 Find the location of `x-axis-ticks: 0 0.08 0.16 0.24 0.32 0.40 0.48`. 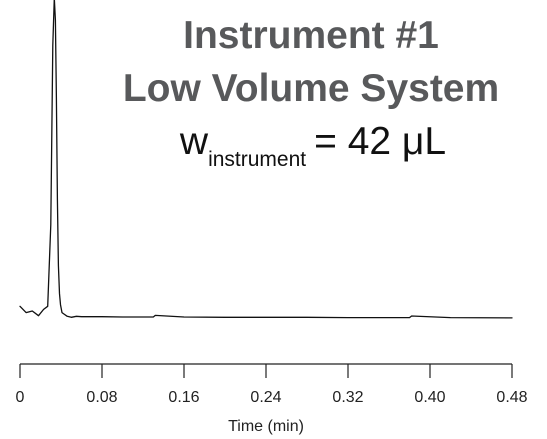

x-axis-ticks: 0 0.08 0.16 0.24 0.32 0.40 0.48 is located at coordinates (272, 385).